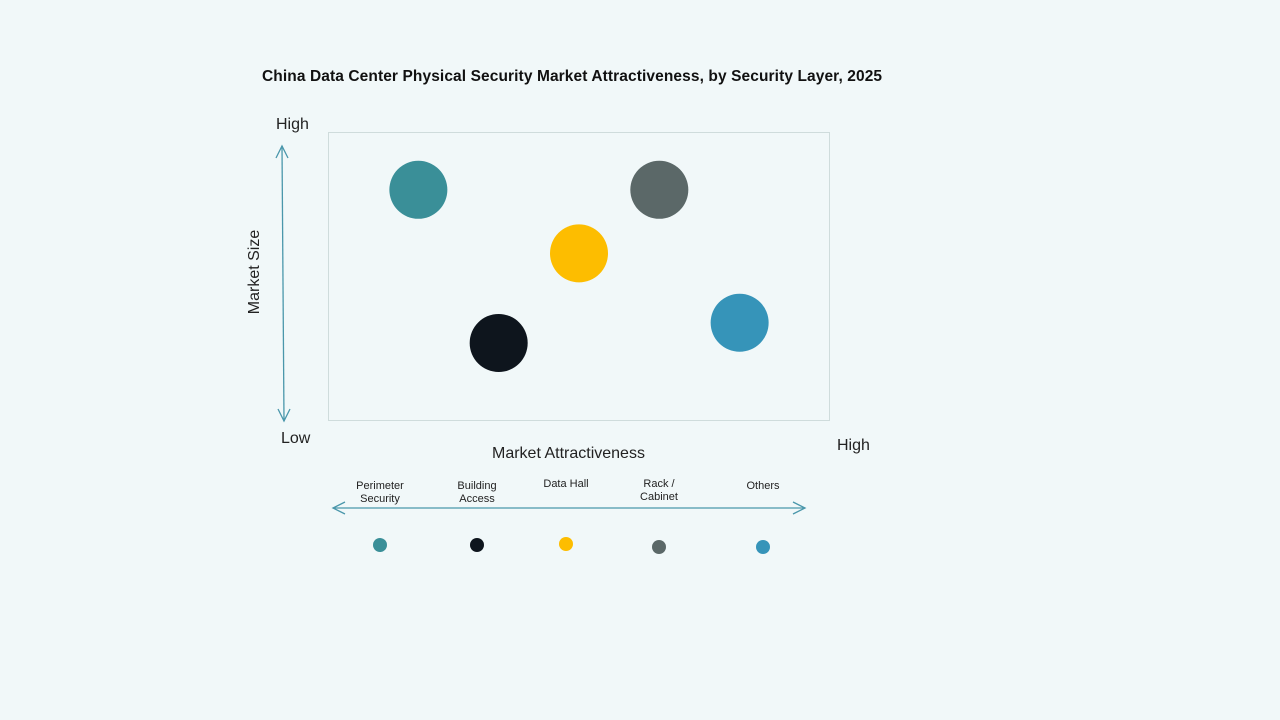 The image size is (1280, 720). I want to click on bubble-perimeter-security, so click(418, 189).